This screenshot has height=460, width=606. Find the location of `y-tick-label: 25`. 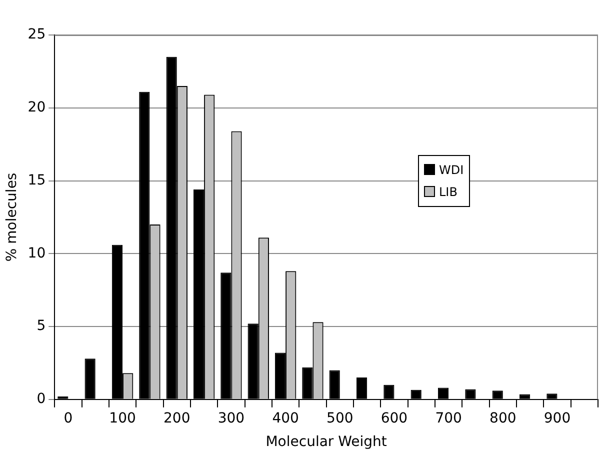

y-tick-label: 25 is located at coordinates (37, 34).